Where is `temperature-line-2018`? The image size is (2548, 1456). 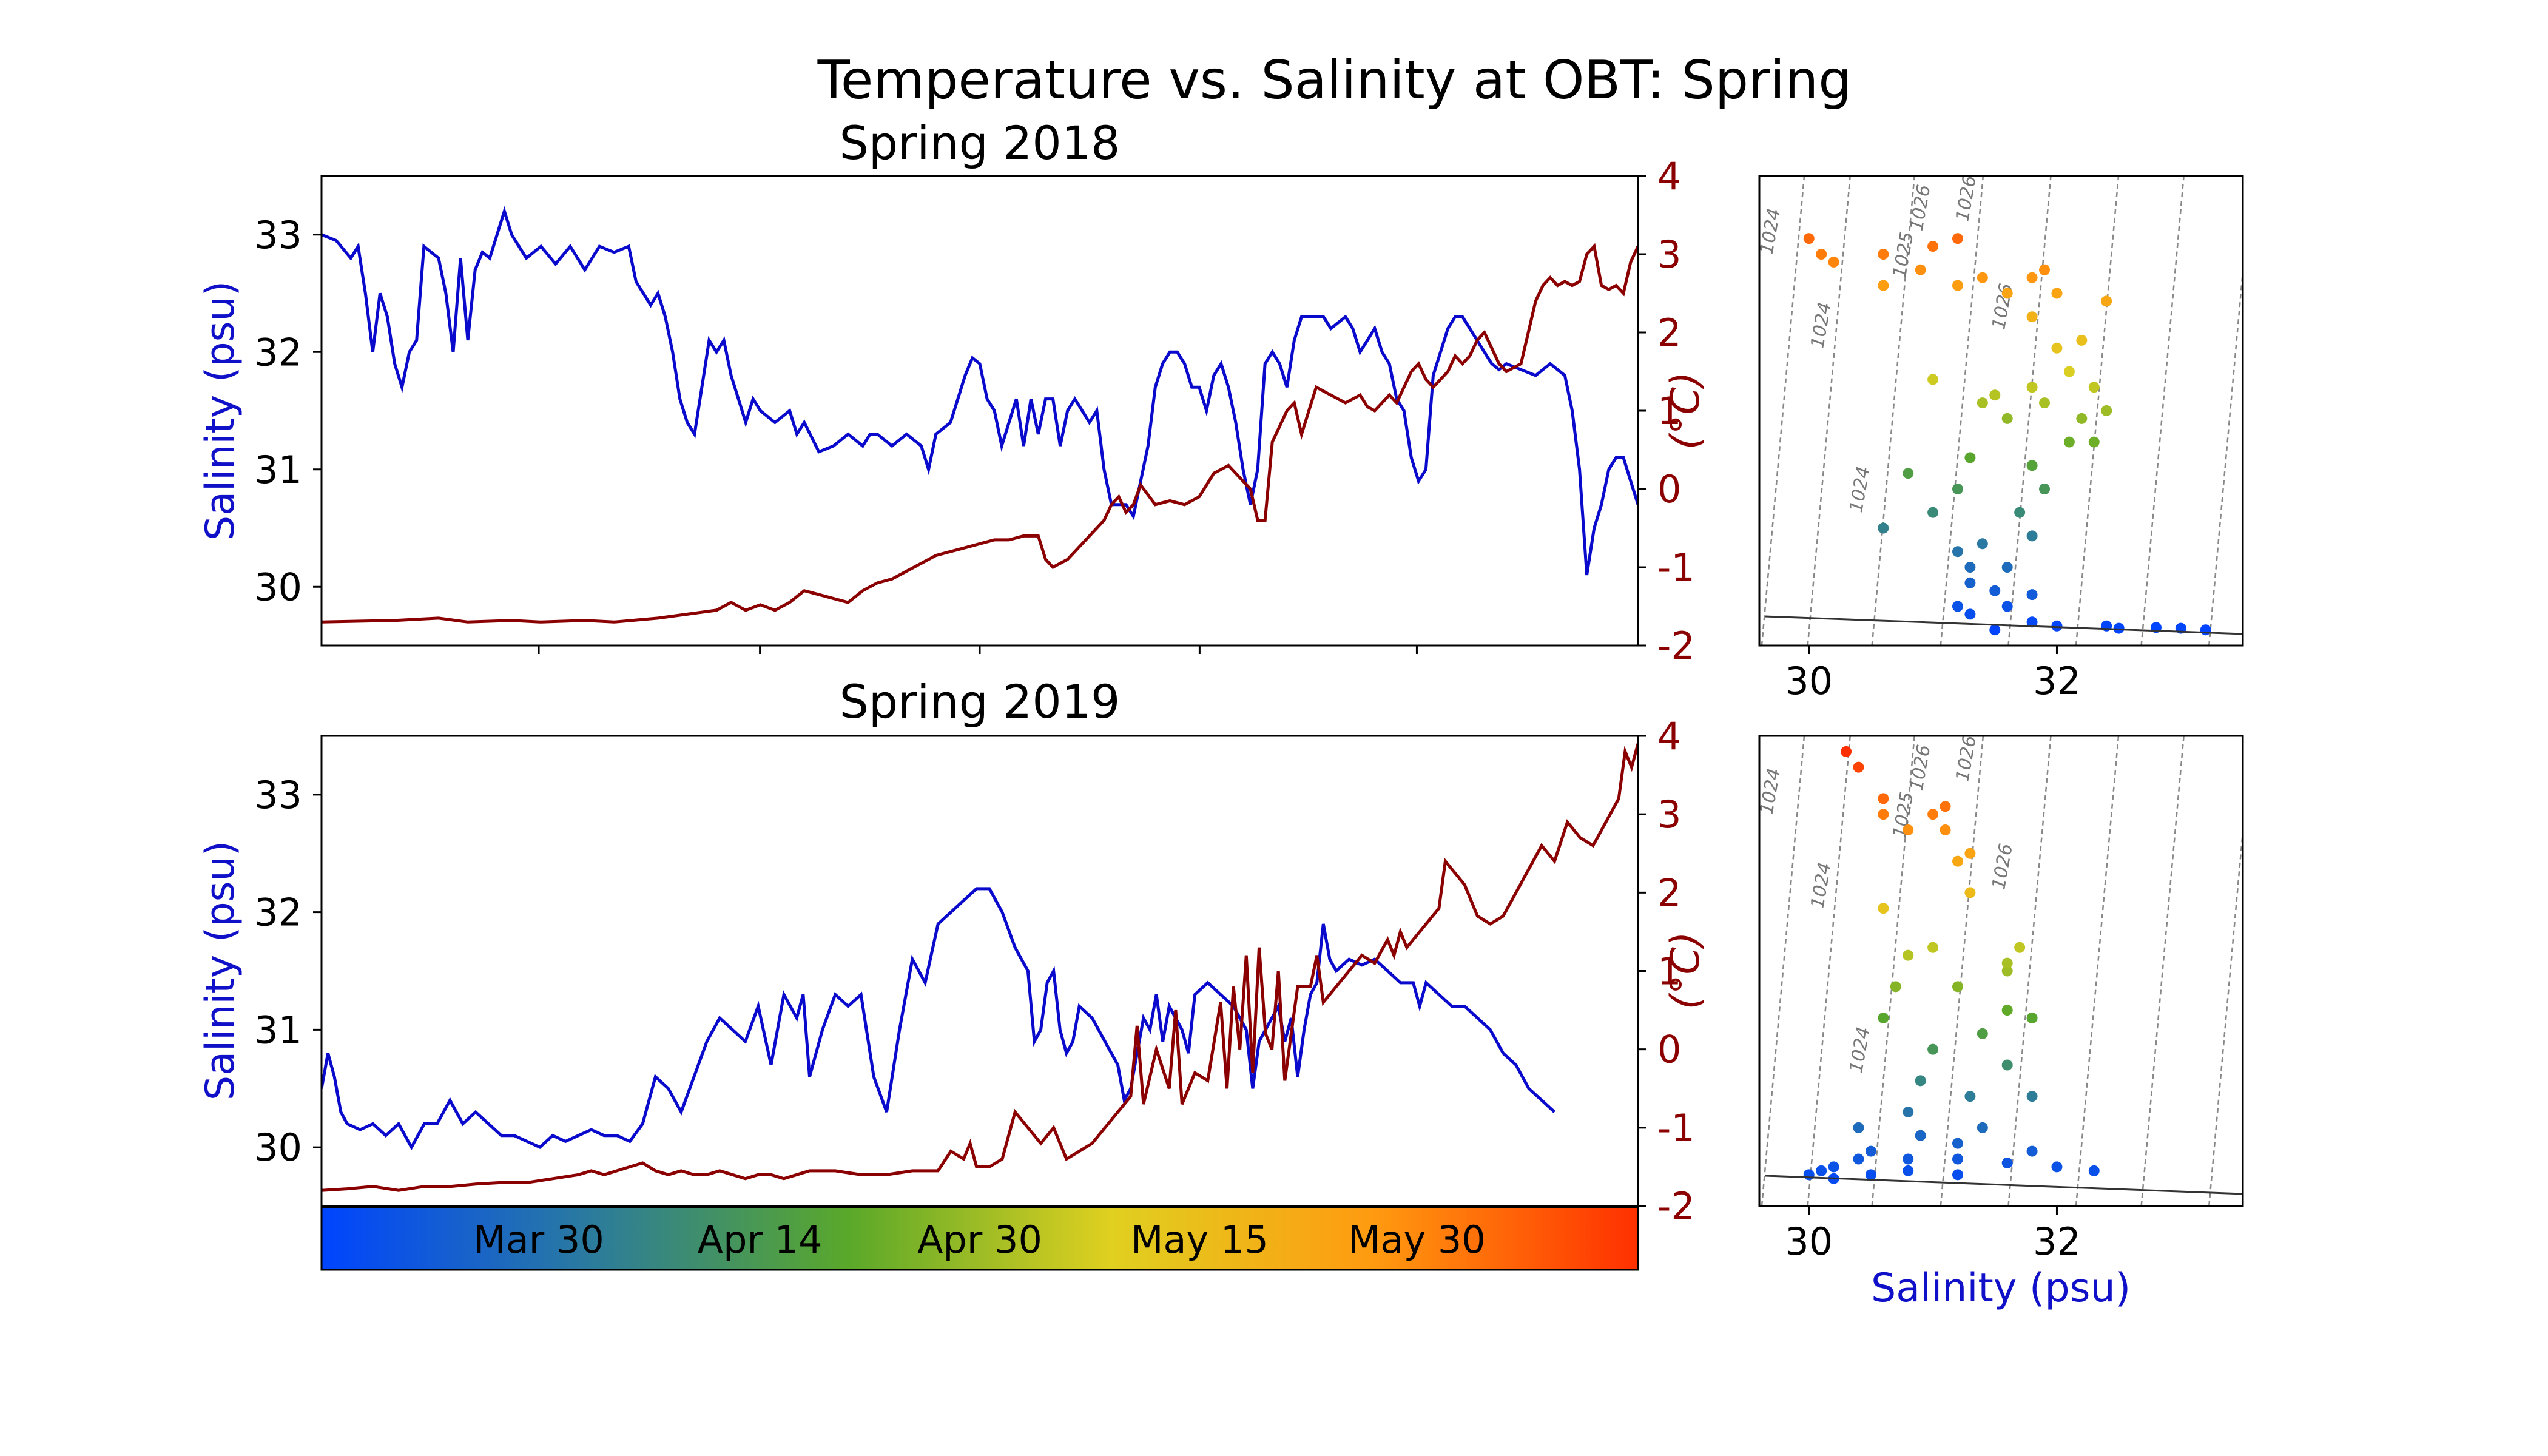 temperature-line-2018 is located at coordinates (980, 433).